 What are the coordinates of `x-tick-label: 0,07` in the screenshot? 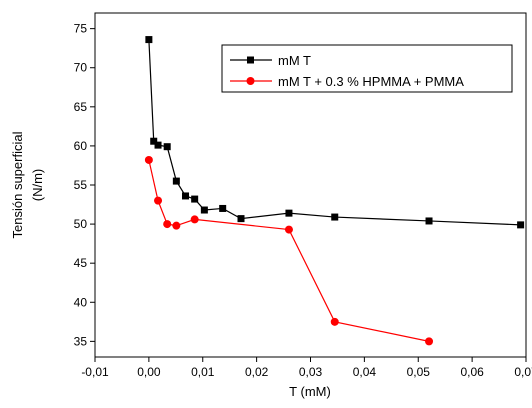 It's located at (523, 372).